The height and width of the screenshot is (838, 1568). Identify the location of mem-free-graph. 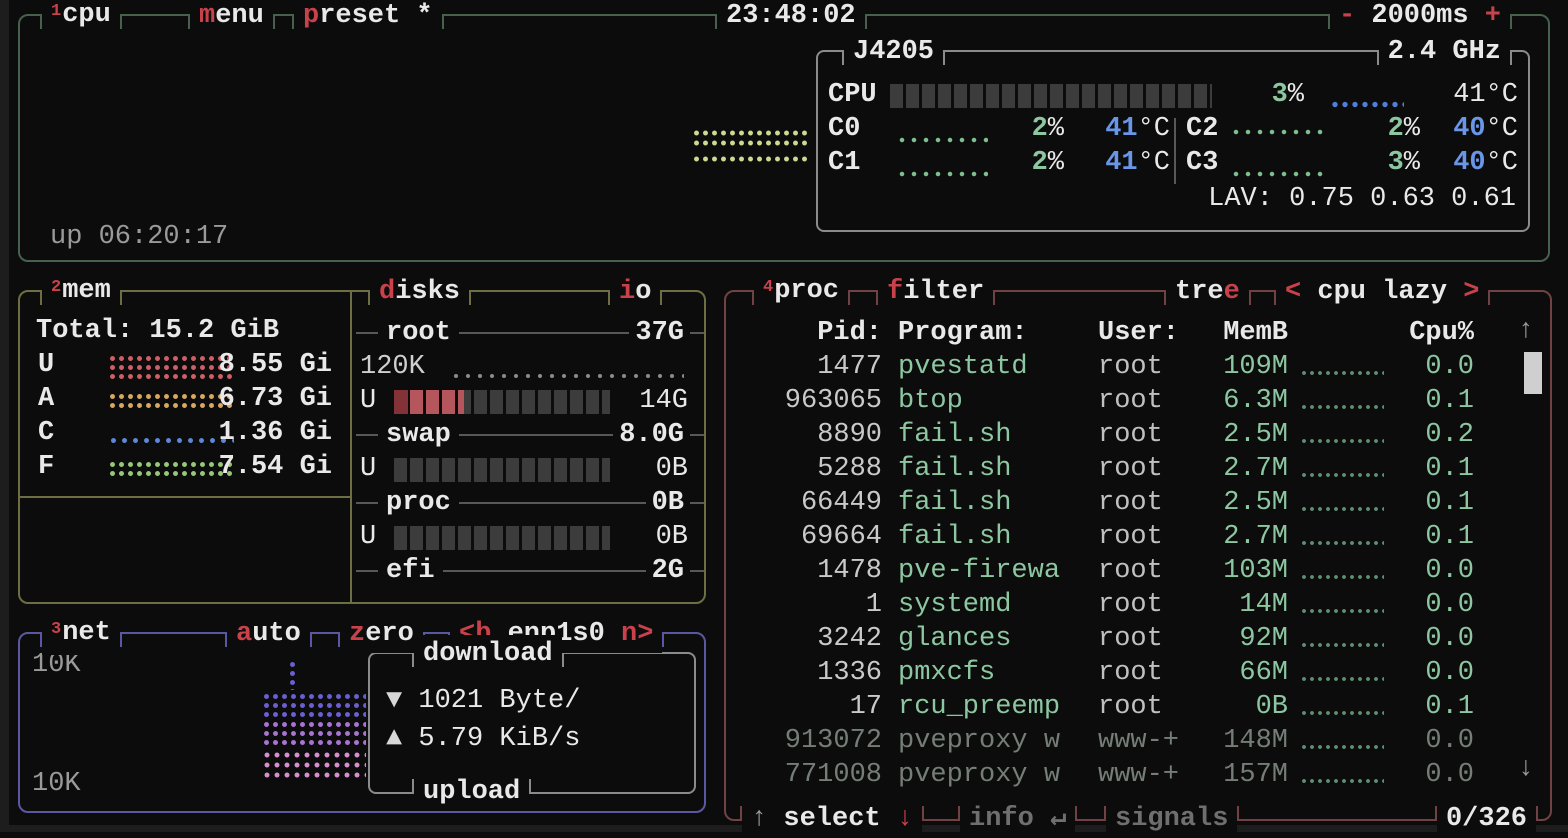
(171, 468).